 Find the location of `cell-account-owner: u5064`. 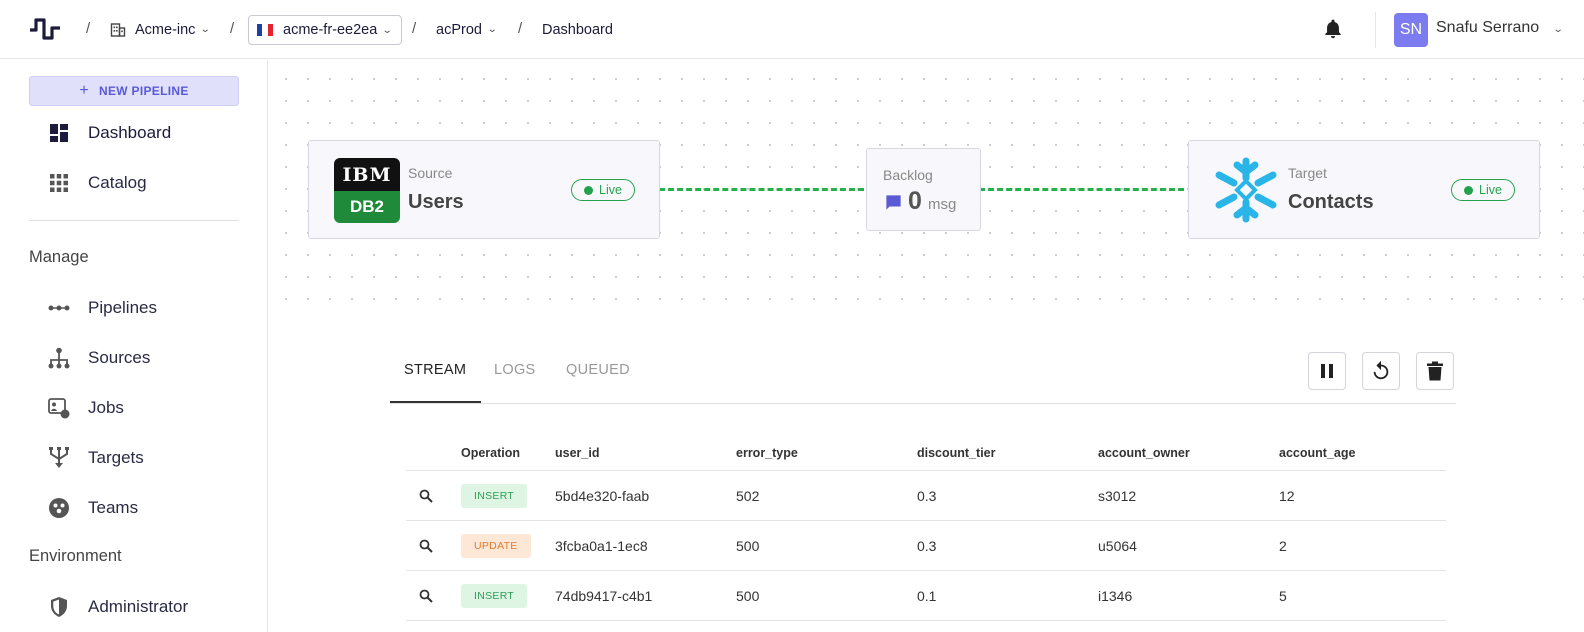

cell-account-owner: u5064 is located at coordinates (1117, 546).